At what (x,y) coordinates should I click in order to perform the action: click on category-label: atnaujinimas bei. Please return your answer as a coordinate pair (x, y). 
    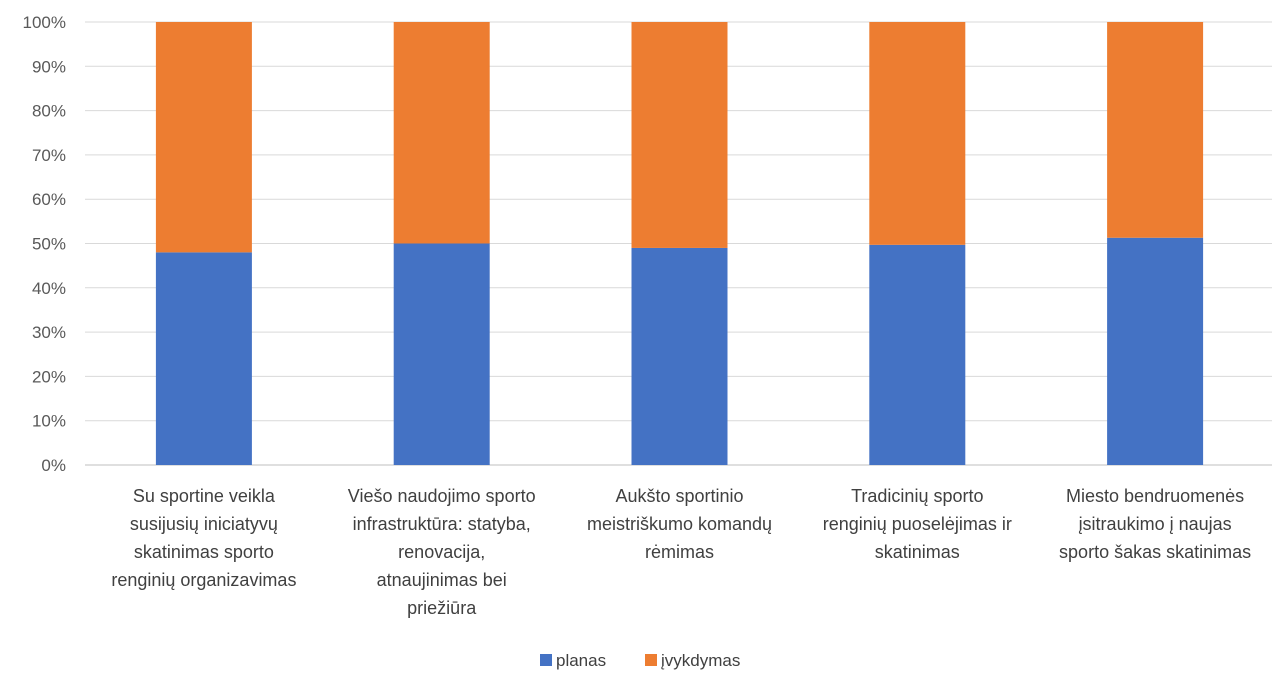
    Looking at the image, I should click on (442, 580).